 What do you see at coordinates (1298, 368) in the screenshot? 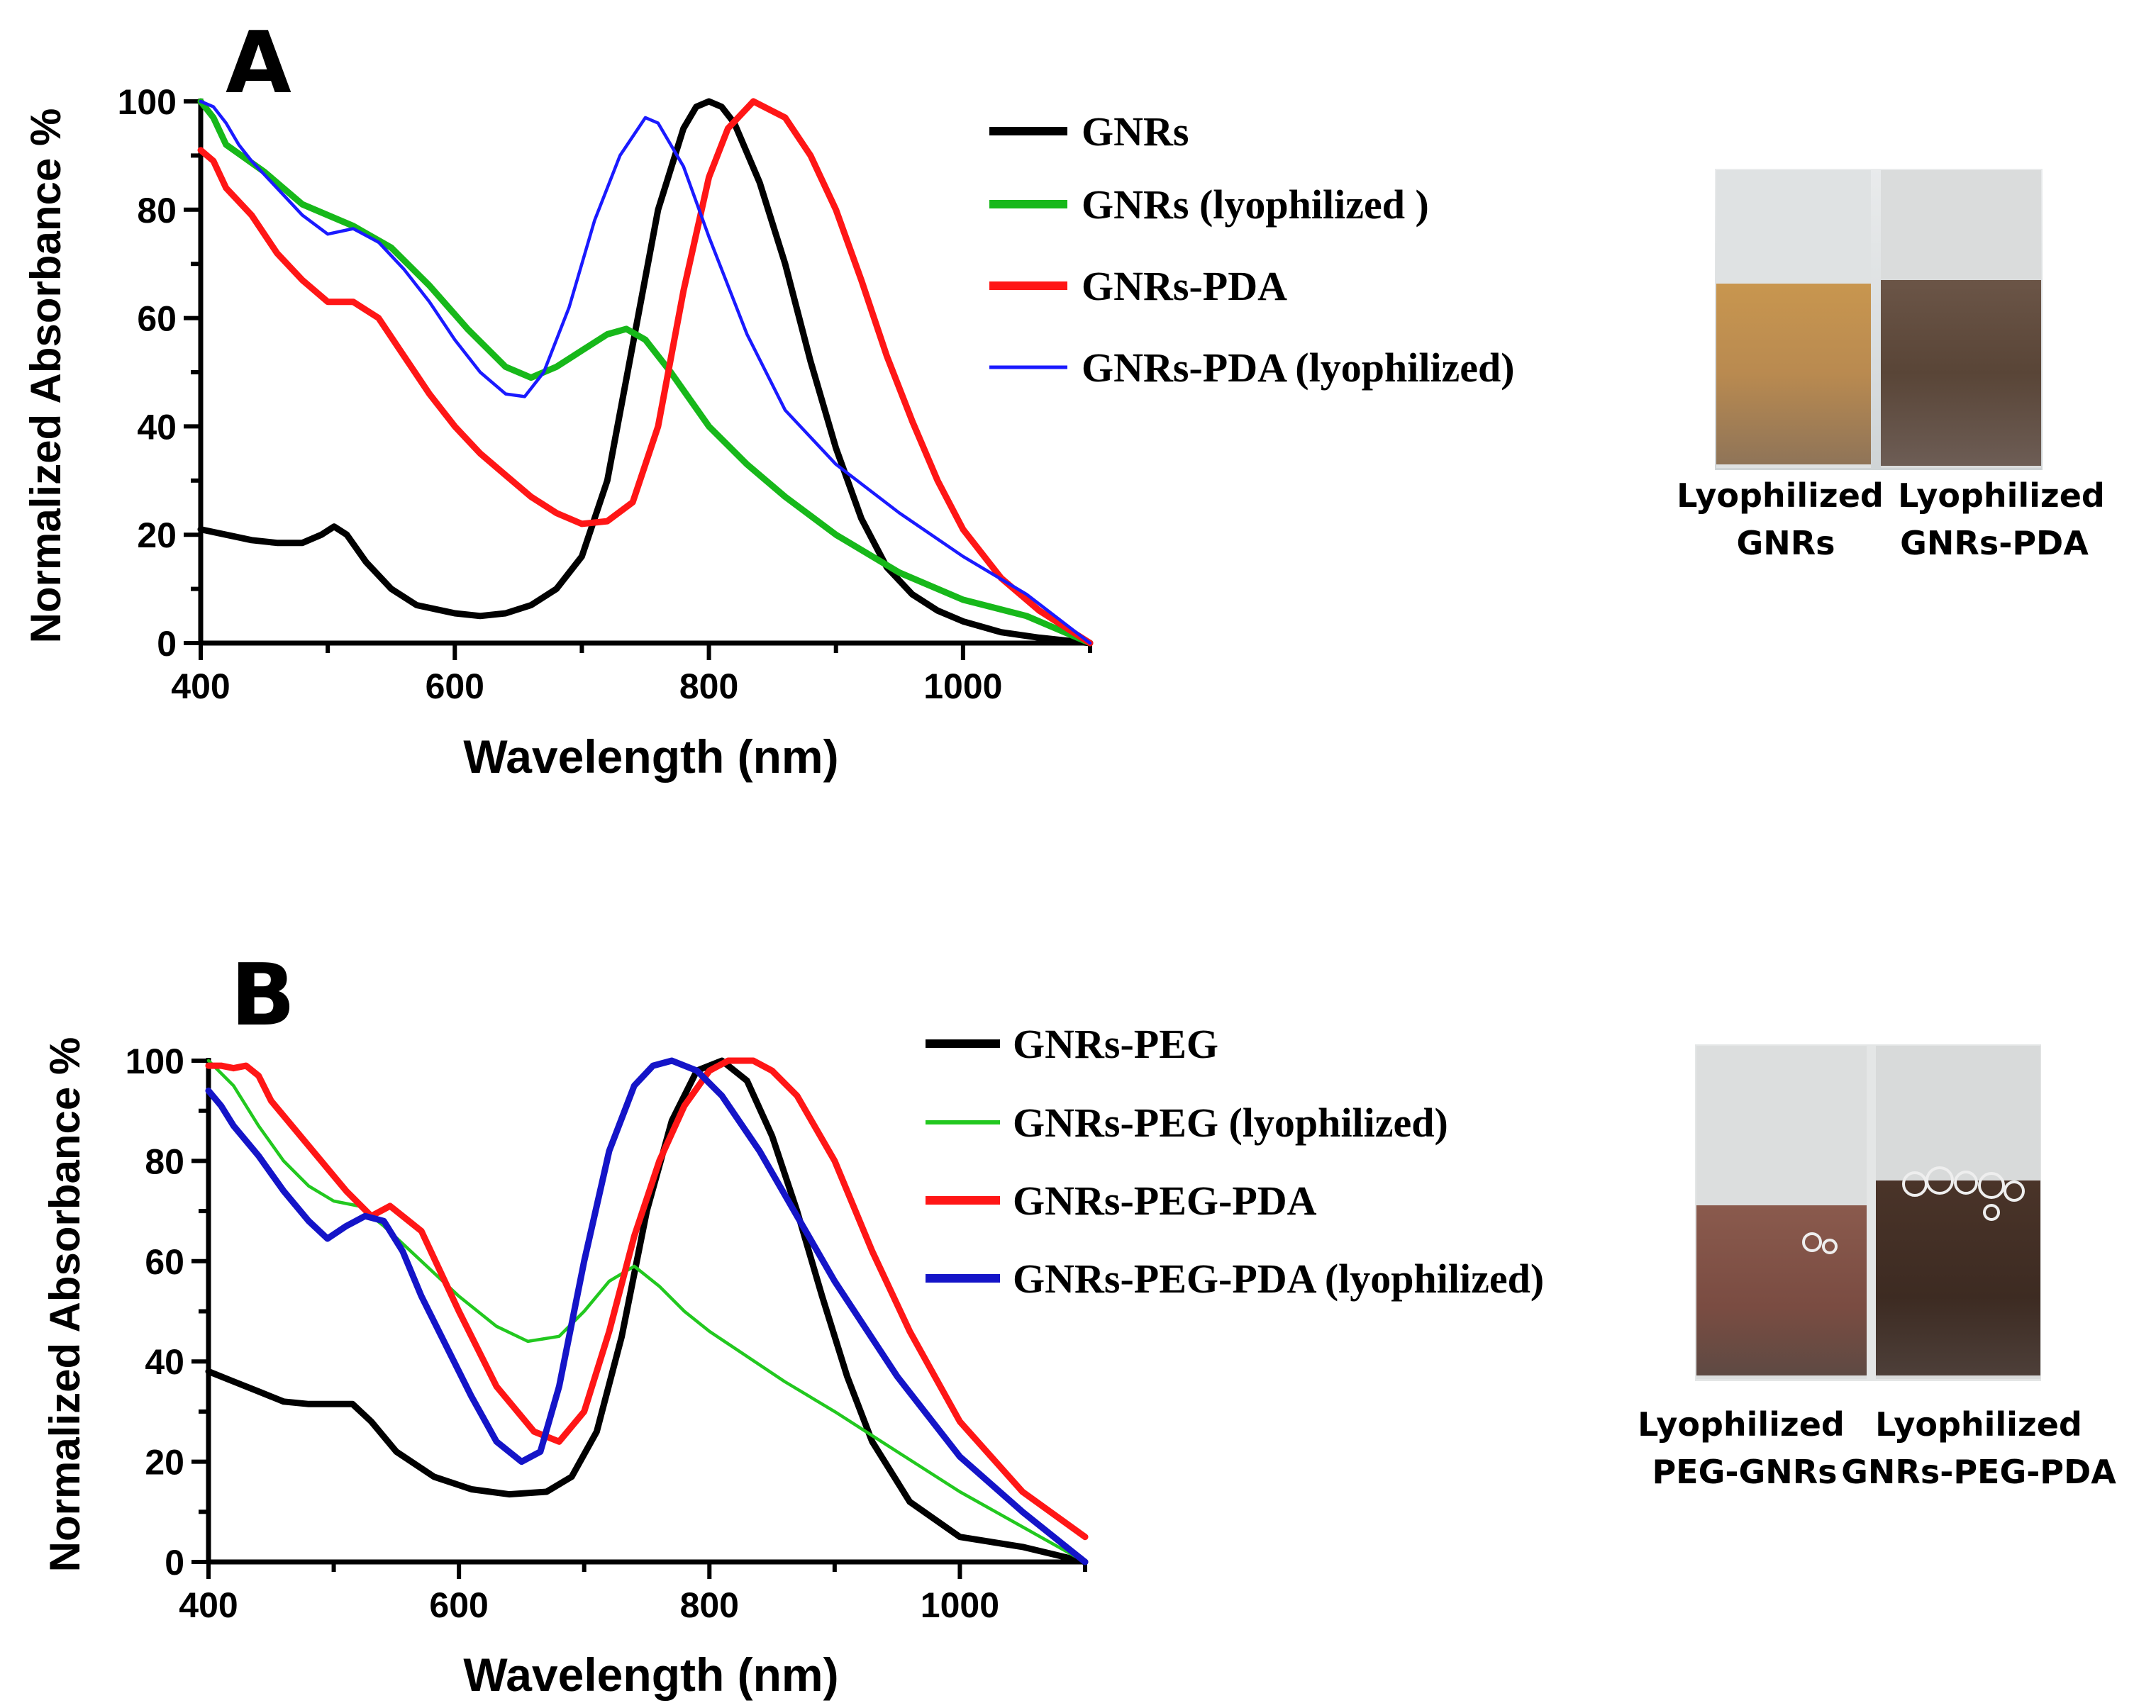
I see `legend-label: GNRs-PDA (lyophilized)` at bounding box center [1298, 368].